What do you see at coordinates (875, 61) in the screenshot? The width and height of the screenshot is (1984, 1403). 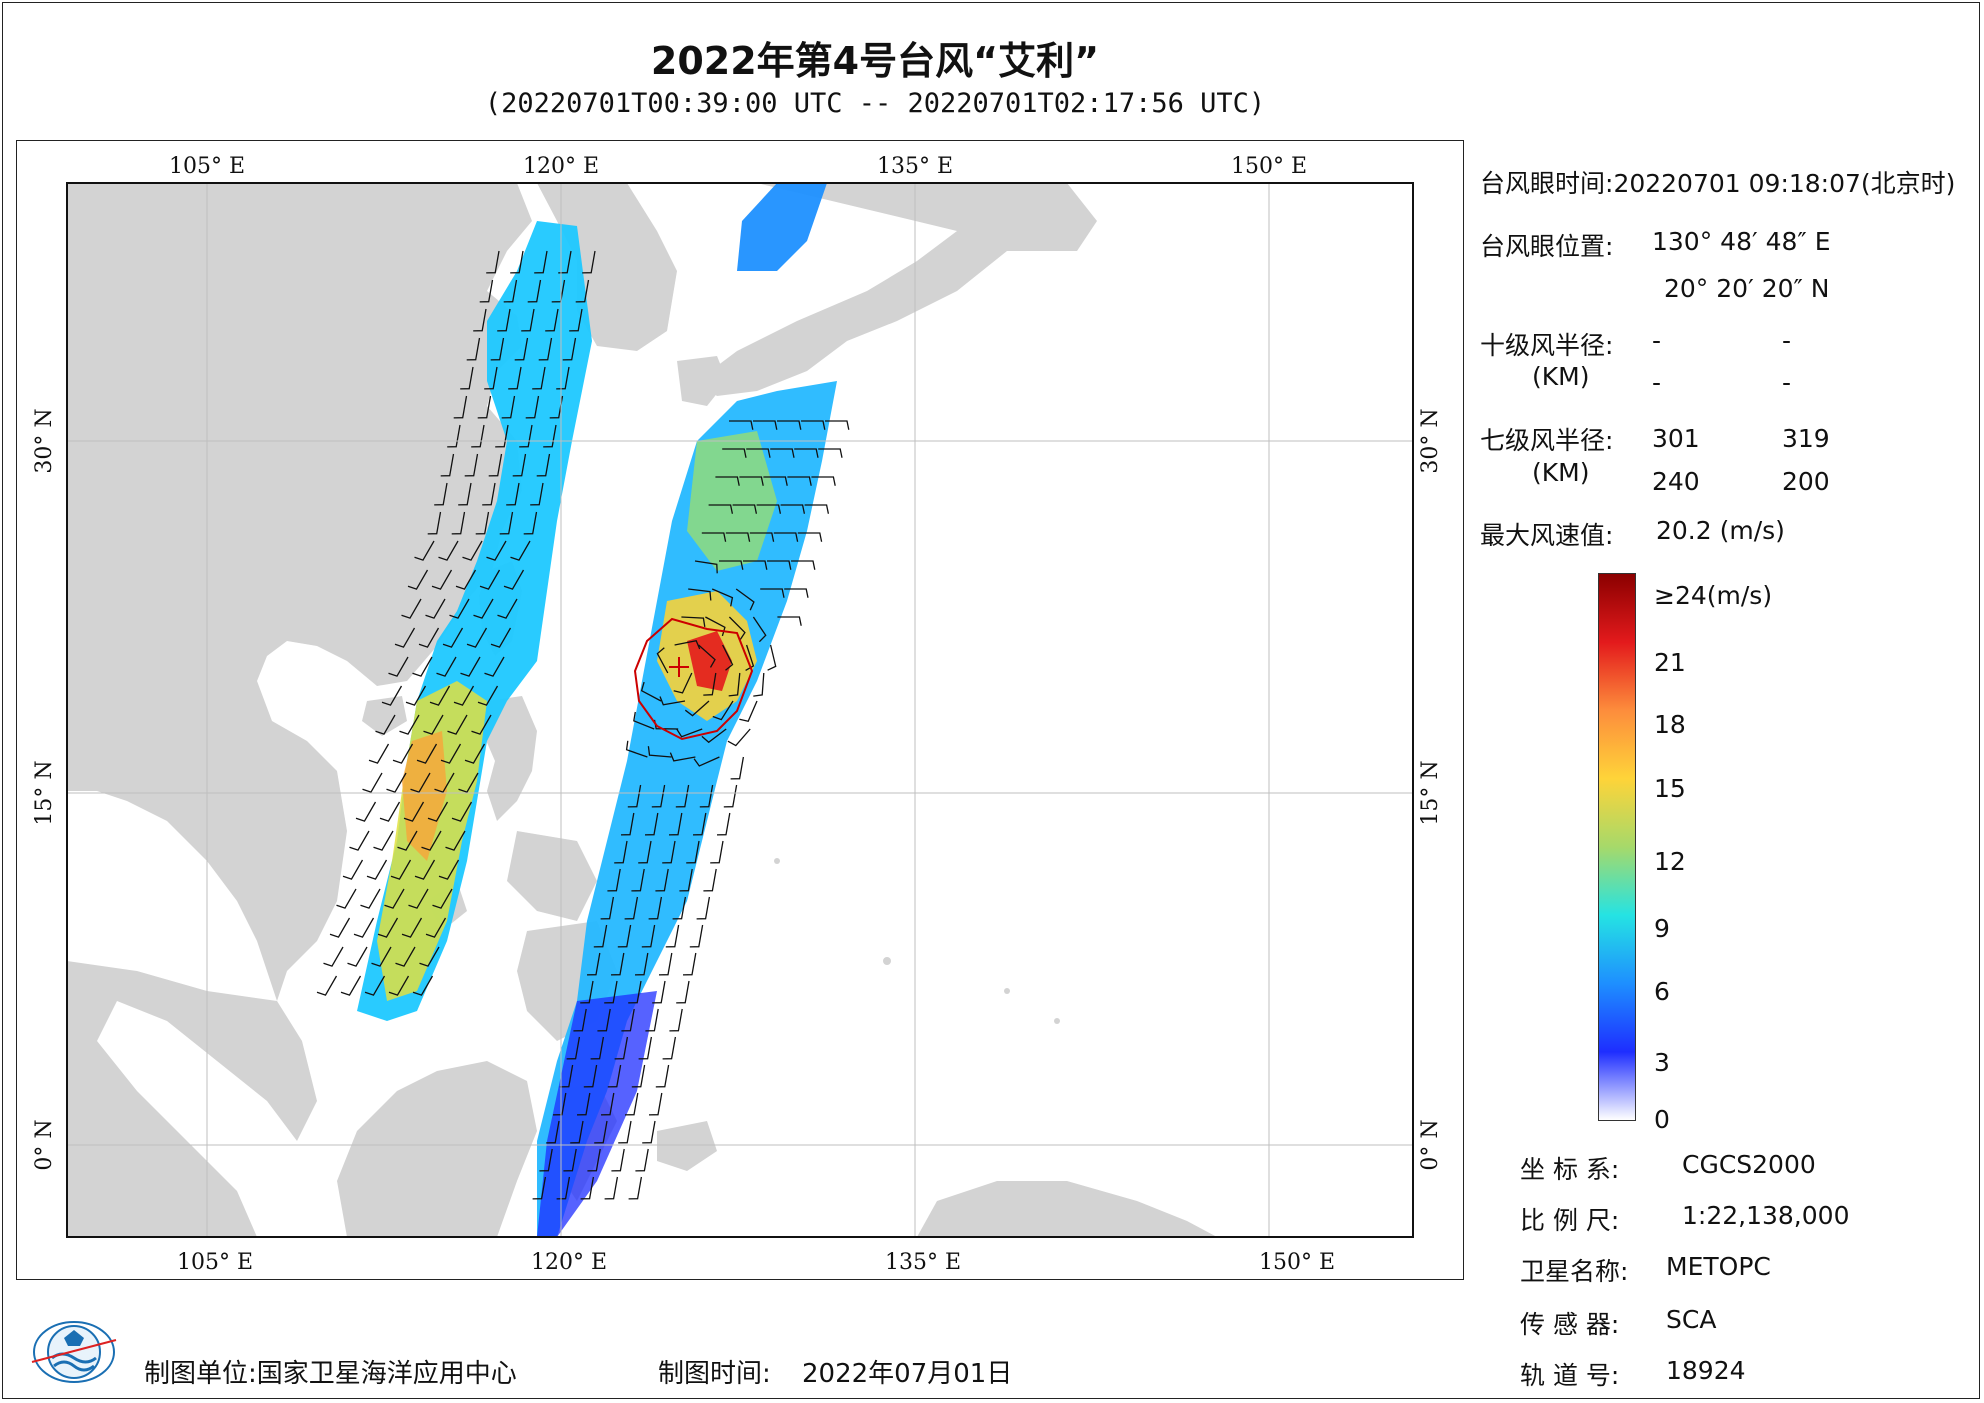 I see `map-title: 2022年第4号台风“艾利”` at bounding box center [875, 61].